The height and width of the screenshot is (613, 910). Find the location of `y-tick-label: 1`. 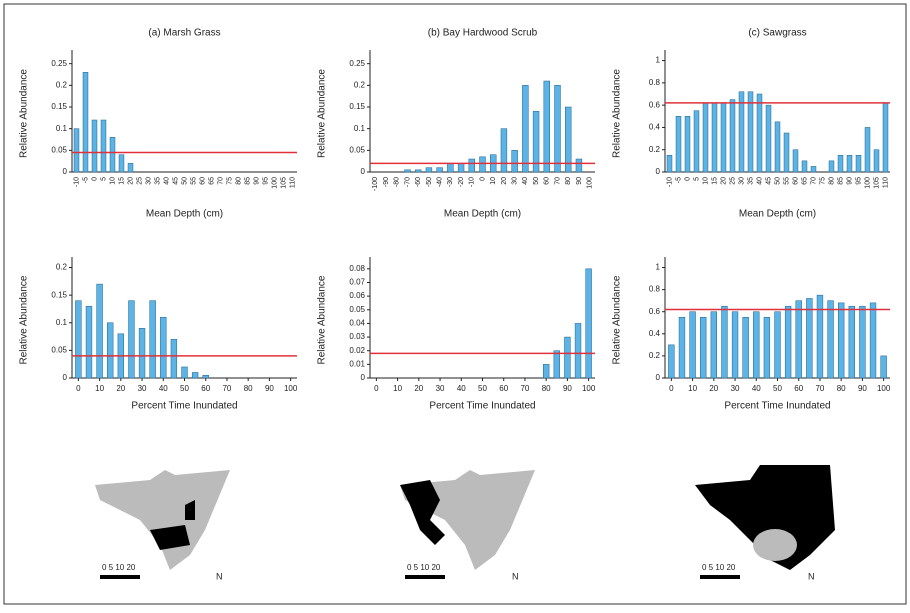

y-tick-label: 1 is located at coordinates (658, 267).